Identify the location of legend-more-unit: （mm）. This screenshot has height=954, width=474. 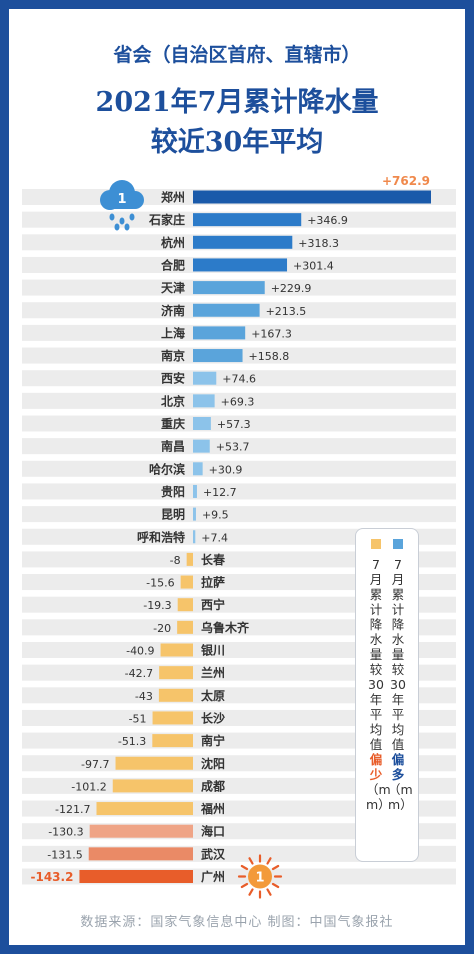
(400, 797).